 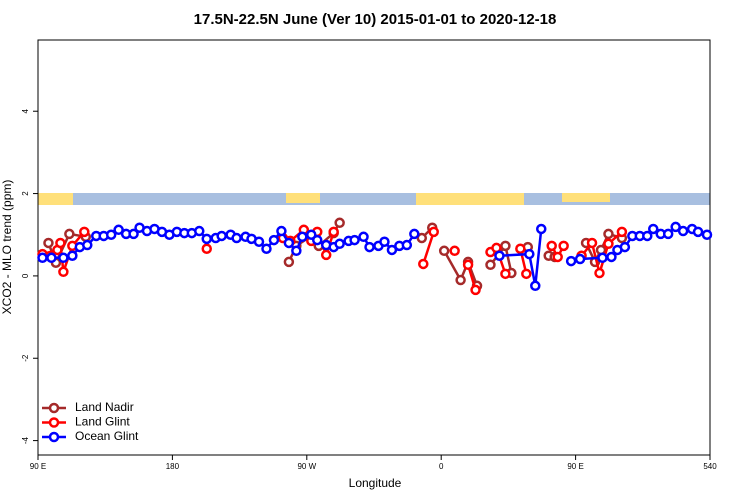 I want to click on y-tick-label: 2, so click(x=25, y=193).